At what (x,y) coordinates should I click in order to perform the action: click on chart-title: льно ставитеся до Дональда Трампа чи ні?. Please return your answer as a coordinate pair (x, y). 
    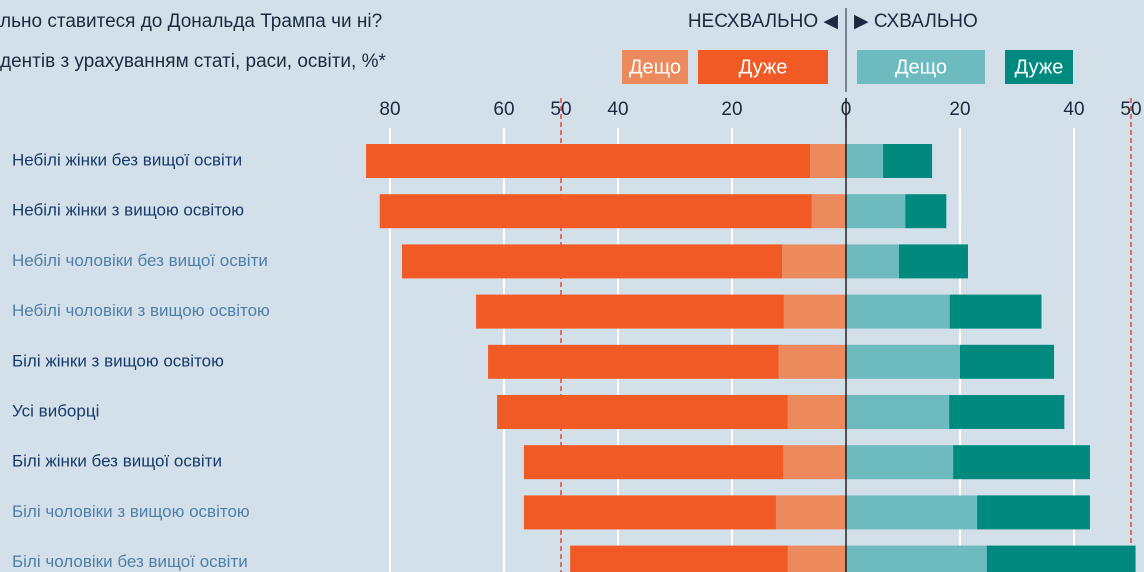
    Looking at the image, I should click on (191, 21).